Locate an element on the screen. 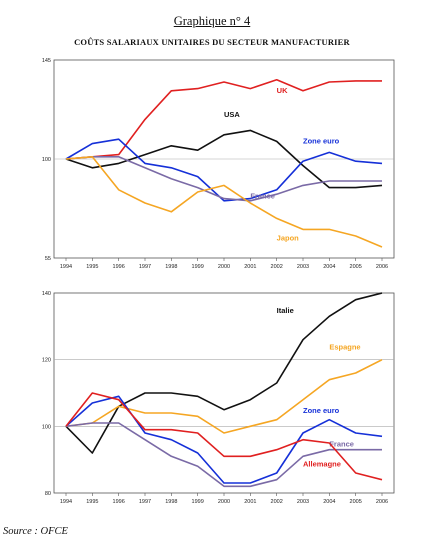 This screenshot has width=424, height=557. series-label-0-2: Zone euro is located at coordinates (321, 141).